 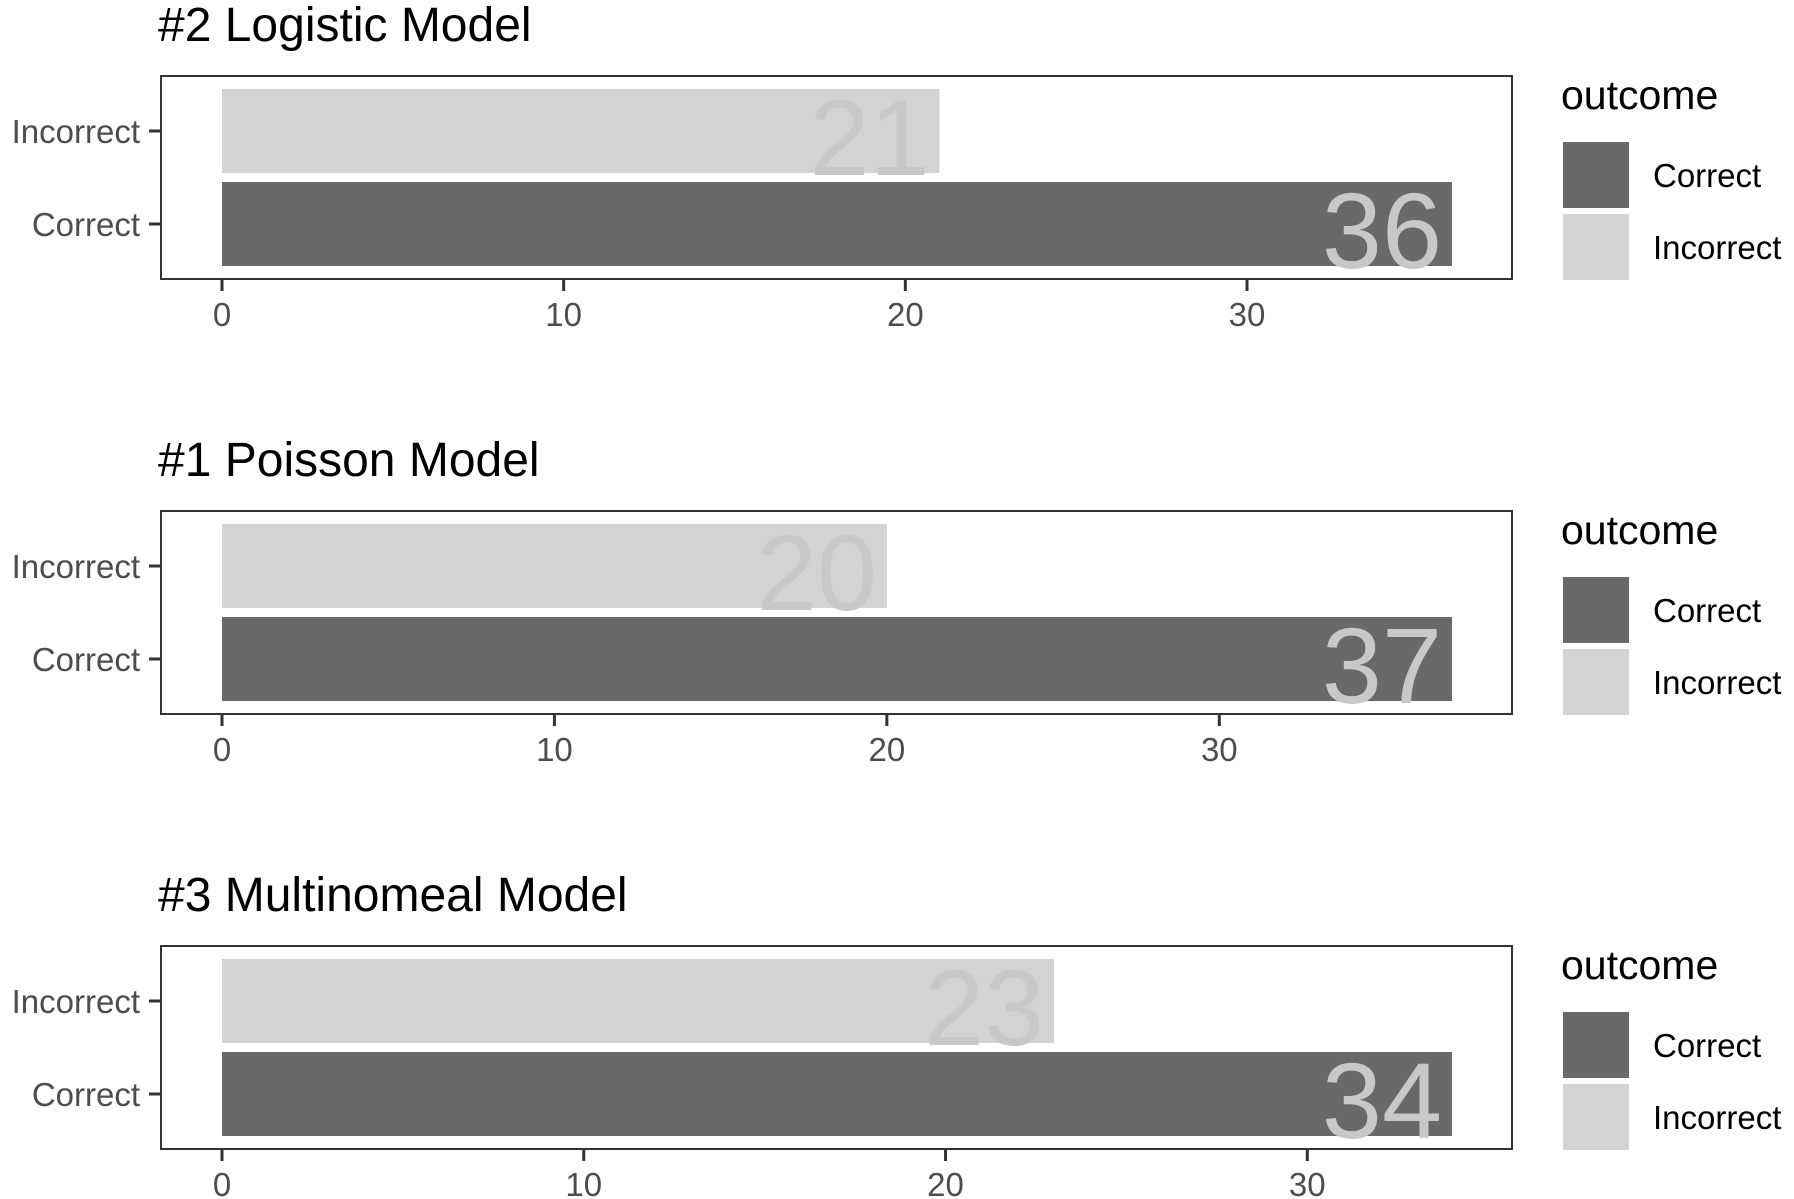 I want to click on logistic-legend-title: outcome, so click(x=1639, y=95).